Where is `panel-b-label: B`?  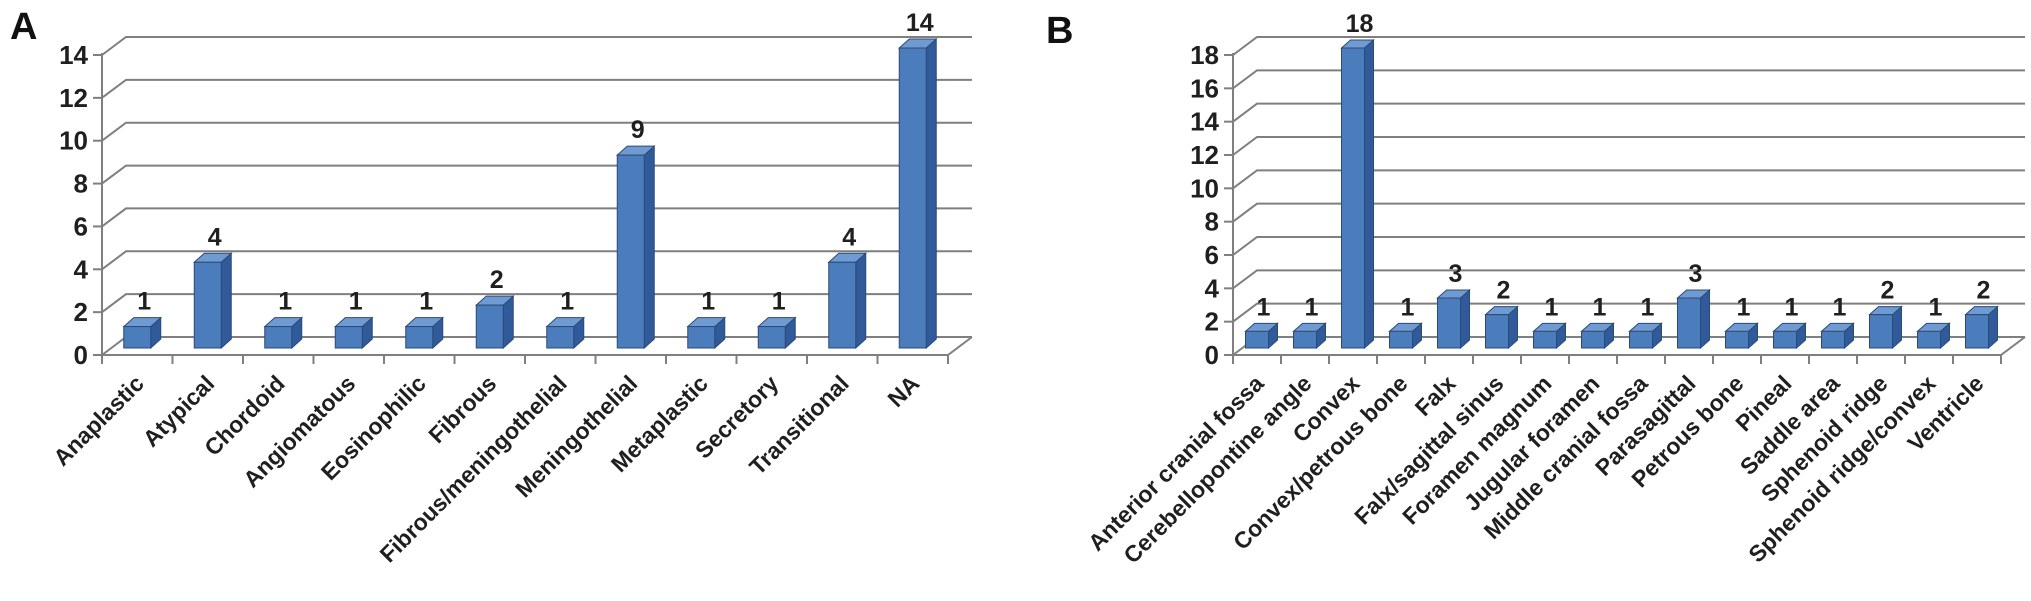 panel-b-label: B is located at coordinates (1060, 31).